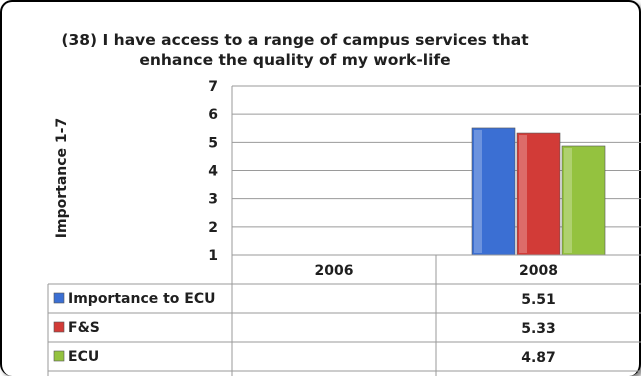  Describe the element at coordinates (213, 143) in the screenshot. I see `y-tick-label: 5` at that location.